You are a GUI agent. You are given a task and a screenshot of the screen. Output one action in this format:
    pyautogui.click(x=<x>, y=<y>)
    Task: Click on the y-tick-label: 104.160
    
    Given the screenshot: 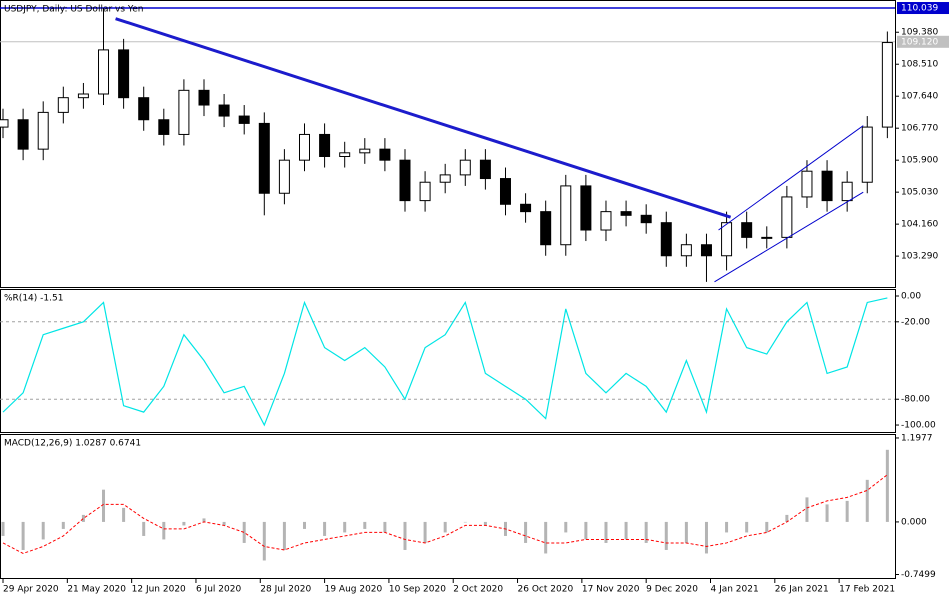 What is the action you would take?
    pyautogui.click(x=919, y=225)
    